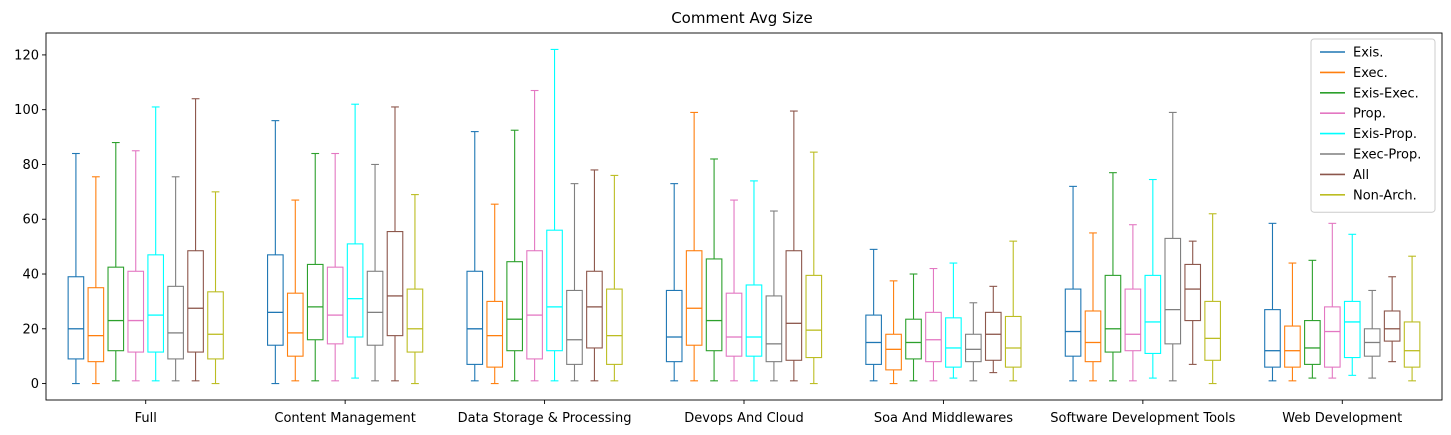 The width and height of the screenshot is (1451, 435). I want to click on legend-item: All, so click(1344, 175).